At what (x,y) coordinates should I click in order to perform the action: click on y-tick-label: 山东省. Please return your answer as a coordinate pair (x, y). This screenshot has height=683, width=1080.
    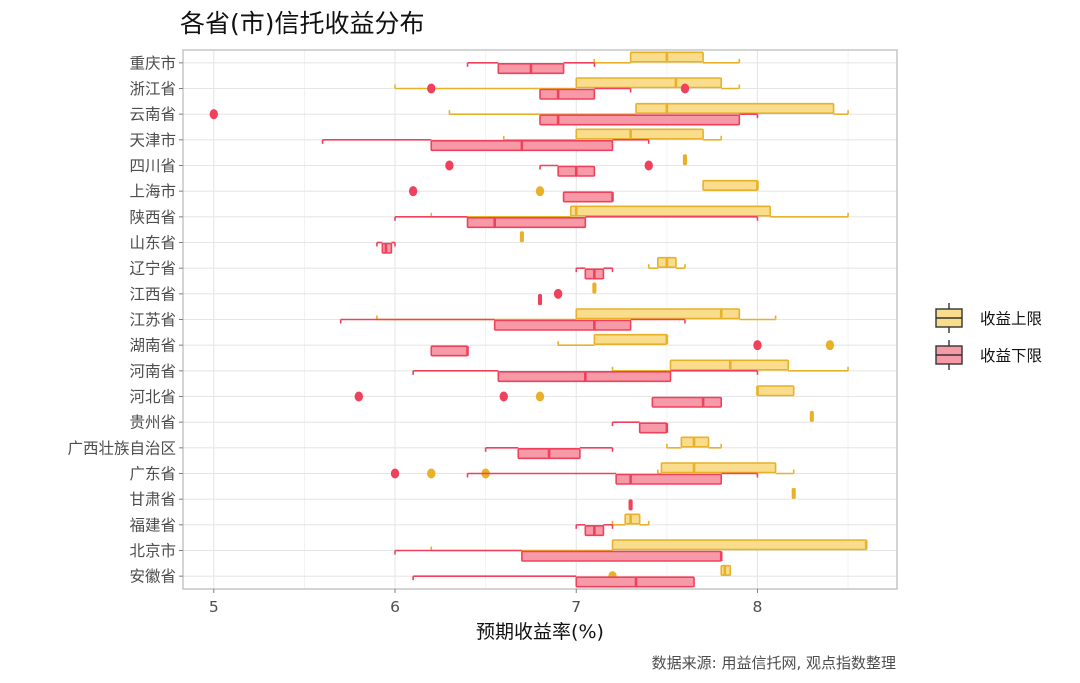
    Looking at the image, I should click on (152, 243).